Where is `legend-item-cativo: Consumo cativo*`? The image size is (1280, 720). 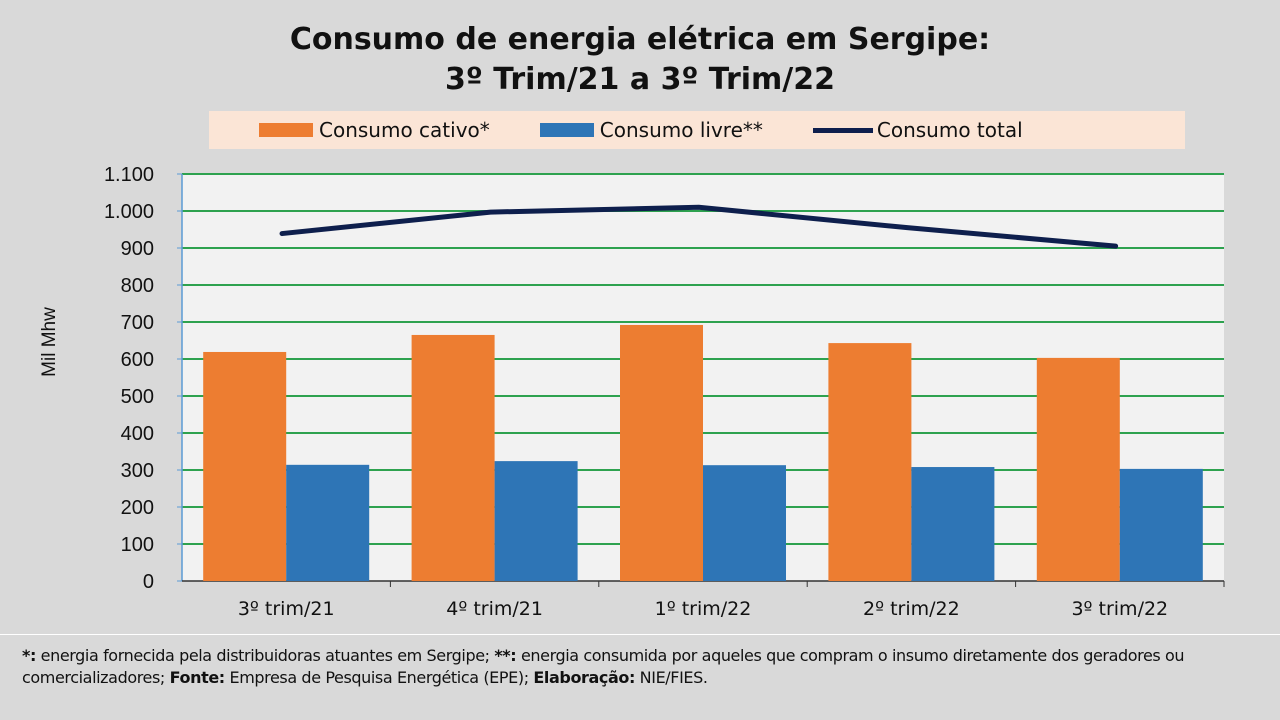 legend-item-cativo: Consumo cativo* is located at coordinates (374, 130).